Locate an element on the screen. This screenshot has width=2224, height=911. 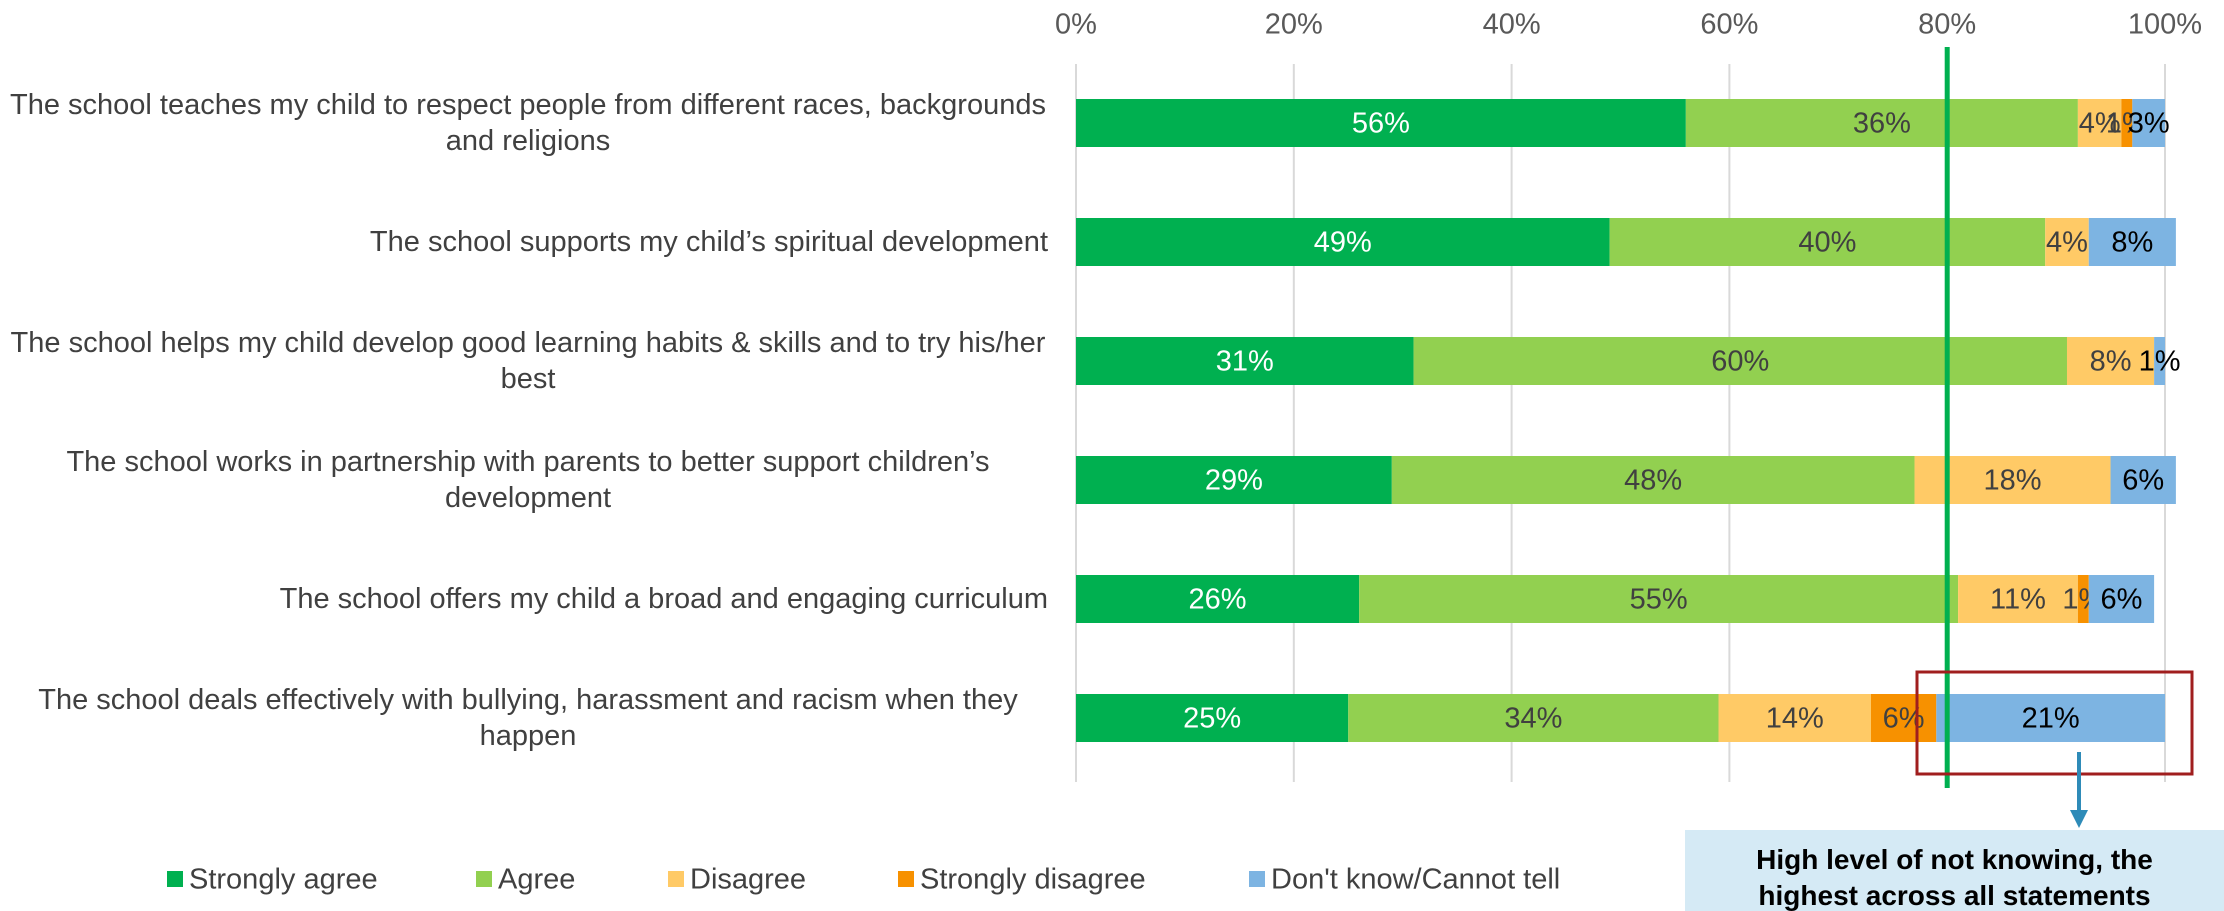
value-label: 26% is located at coordinates (1218, 600).